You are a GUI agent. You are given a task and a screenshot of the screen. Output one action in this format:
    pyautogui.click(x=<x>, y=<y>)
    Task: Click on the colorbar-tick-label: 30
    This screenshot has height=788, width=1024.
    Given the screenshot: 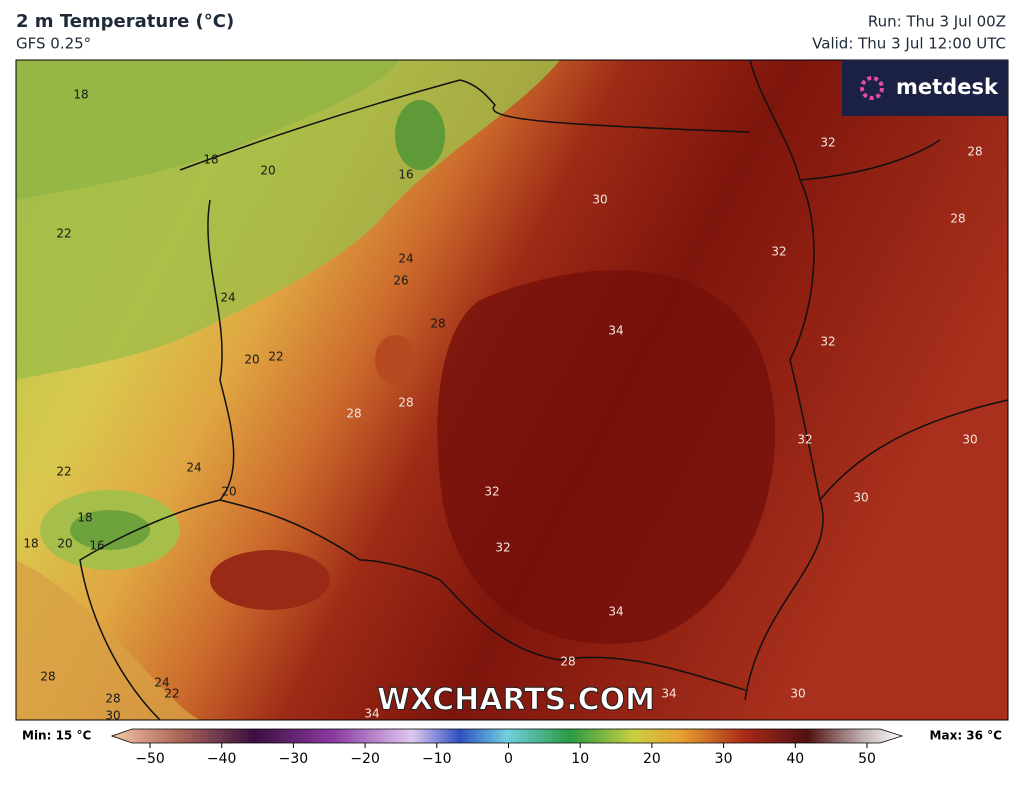 What is the action you would take?
    pyautogui.click(x=724, y=759)
    